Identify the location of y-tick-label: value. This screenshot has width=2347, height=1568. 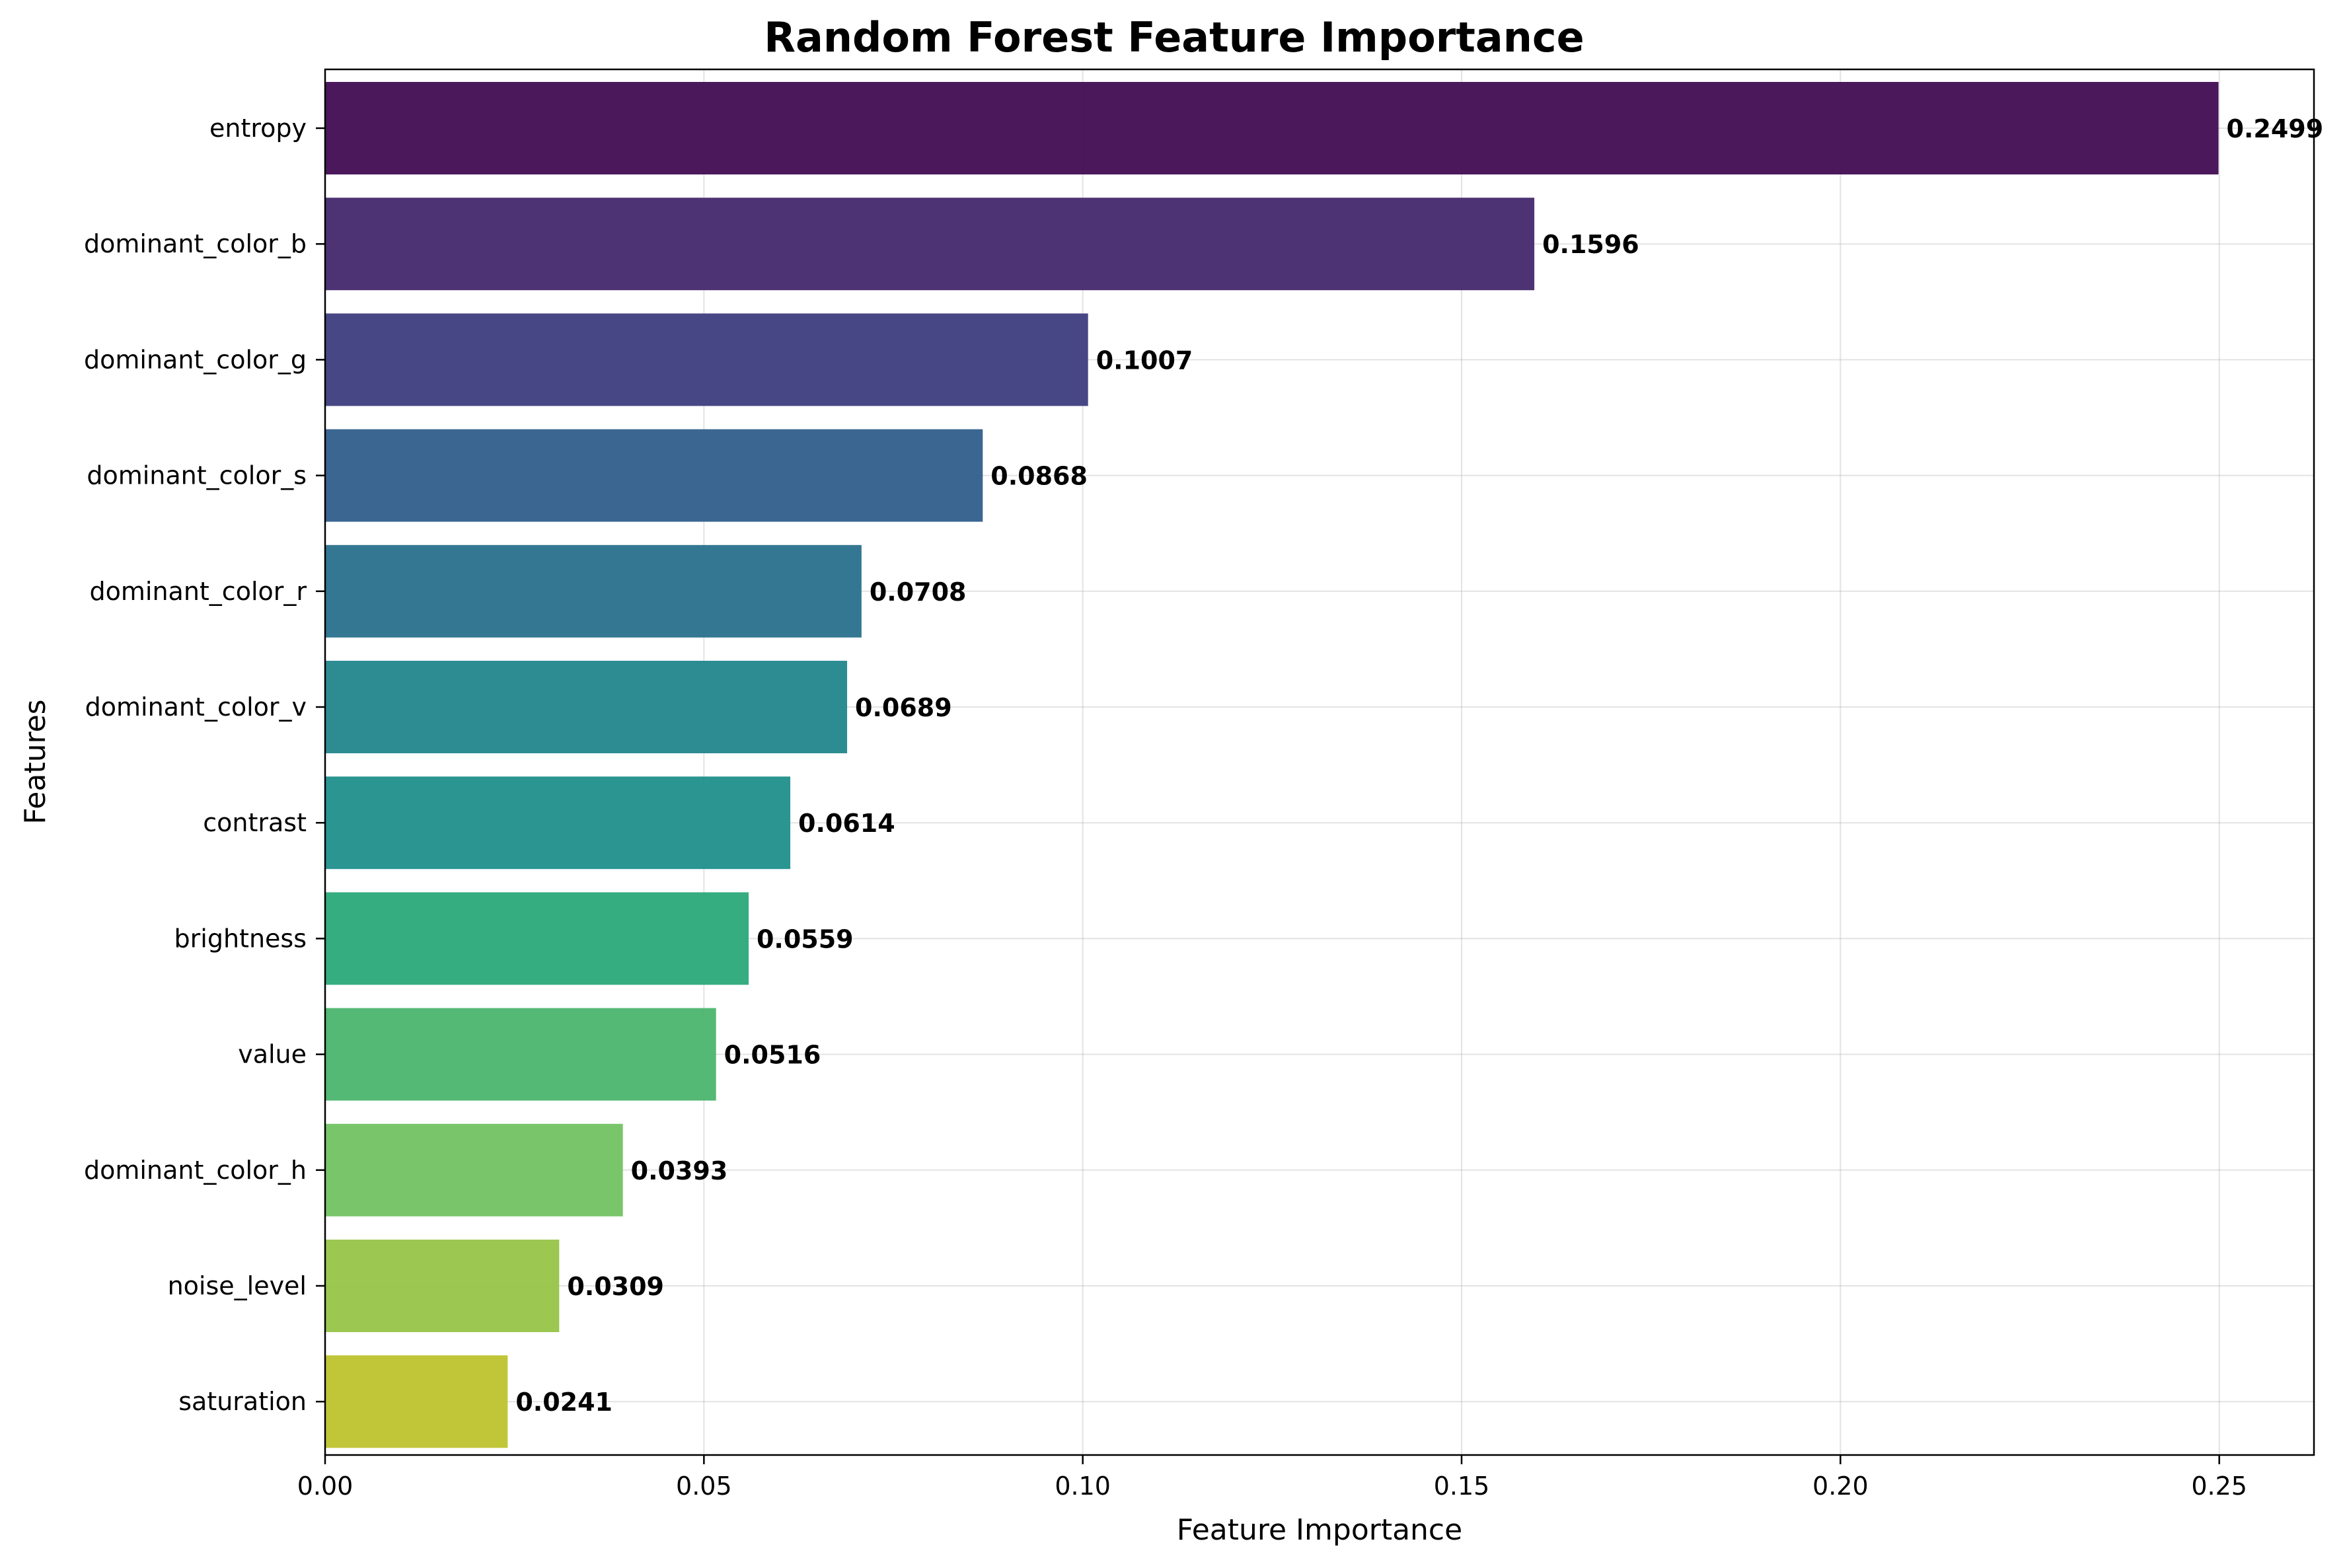
(272, 1054).